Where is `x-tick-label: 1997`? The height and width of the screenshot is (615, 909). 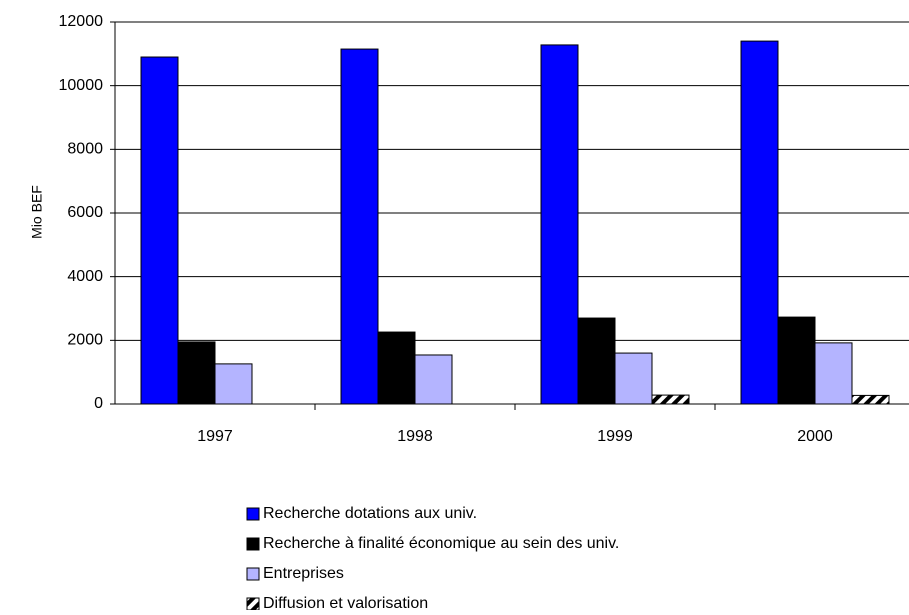 x-tick-label: 1997 is located at coordinates (215, 436).